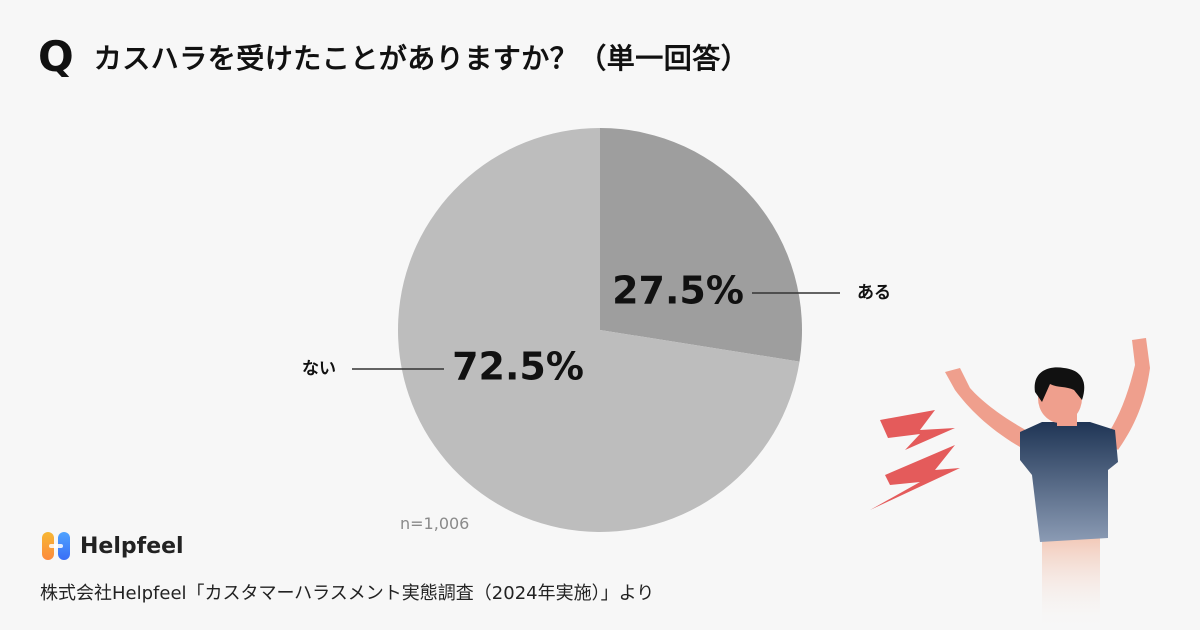  Describe the element at coordinates (678, 291) in the screenshot. I see `slice-percent-label: 27.5%` at that location.